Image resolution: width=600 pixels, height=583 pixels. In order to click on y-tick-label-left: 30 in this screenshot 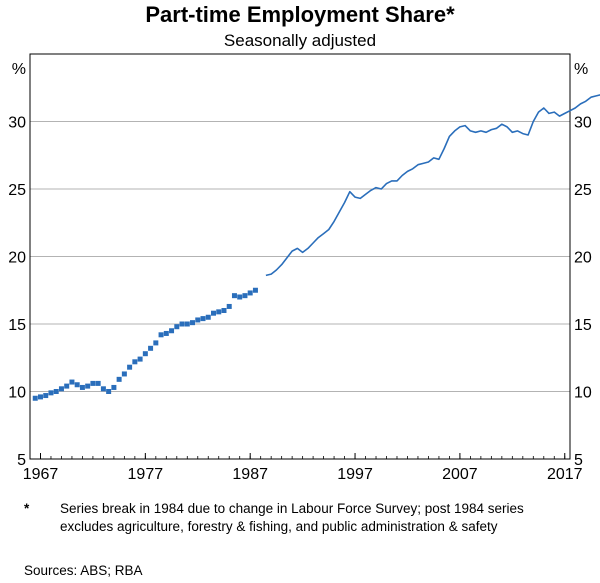, I will do `click(17, 123)`.